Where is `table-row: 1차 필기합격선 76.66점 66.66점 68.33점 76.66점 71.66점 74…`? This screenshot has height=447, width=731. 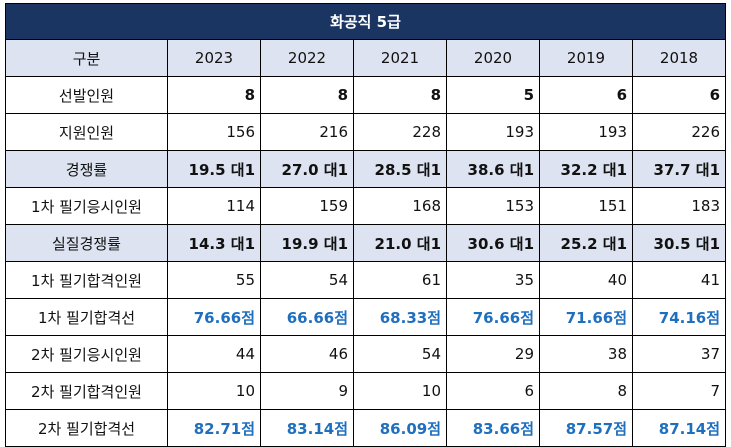 table-row: 1차 필기합격선 76.66점 66.66점 68.33점 76.66점 71.66점 74… is located at coordinates (366, 317).